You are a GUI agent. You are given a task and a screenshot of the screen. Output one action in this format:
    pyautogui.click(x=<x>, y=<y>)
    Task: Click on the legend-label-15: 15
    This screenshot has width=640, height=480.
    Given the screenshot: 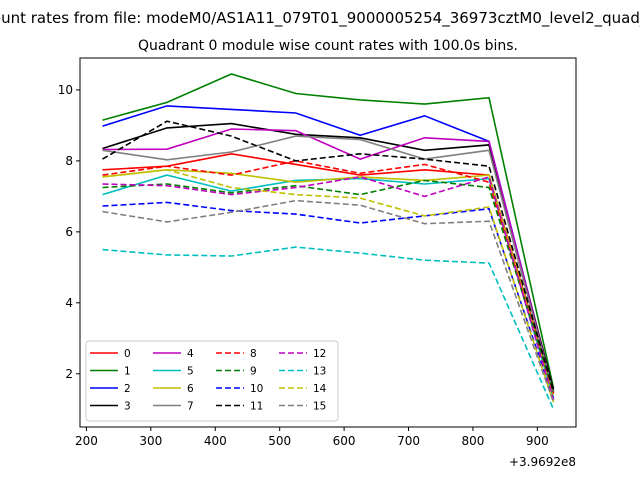 What is the action you would take?
    pyautogui.click(x=319, y=407)
    